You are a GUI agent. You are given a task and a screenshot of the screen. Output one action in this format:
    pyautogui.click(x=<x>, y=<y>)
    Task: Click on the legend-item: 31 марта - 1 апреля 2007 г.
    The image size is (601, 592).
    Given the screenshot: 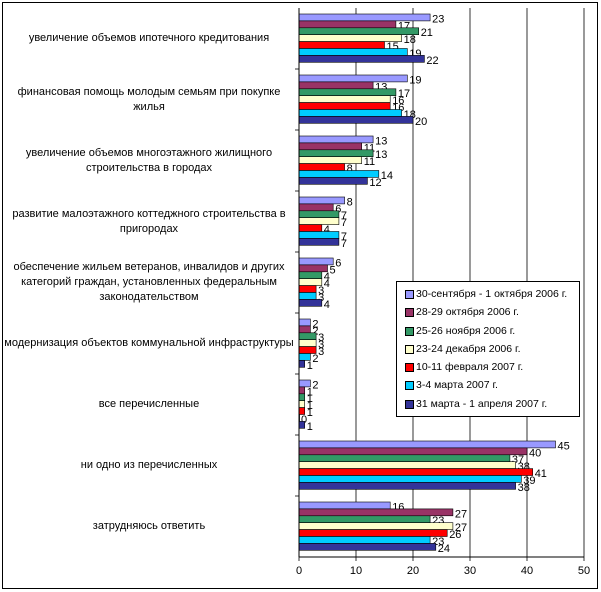 What is the action you would take?
    pyautogui.click(x=488, y=404)
    